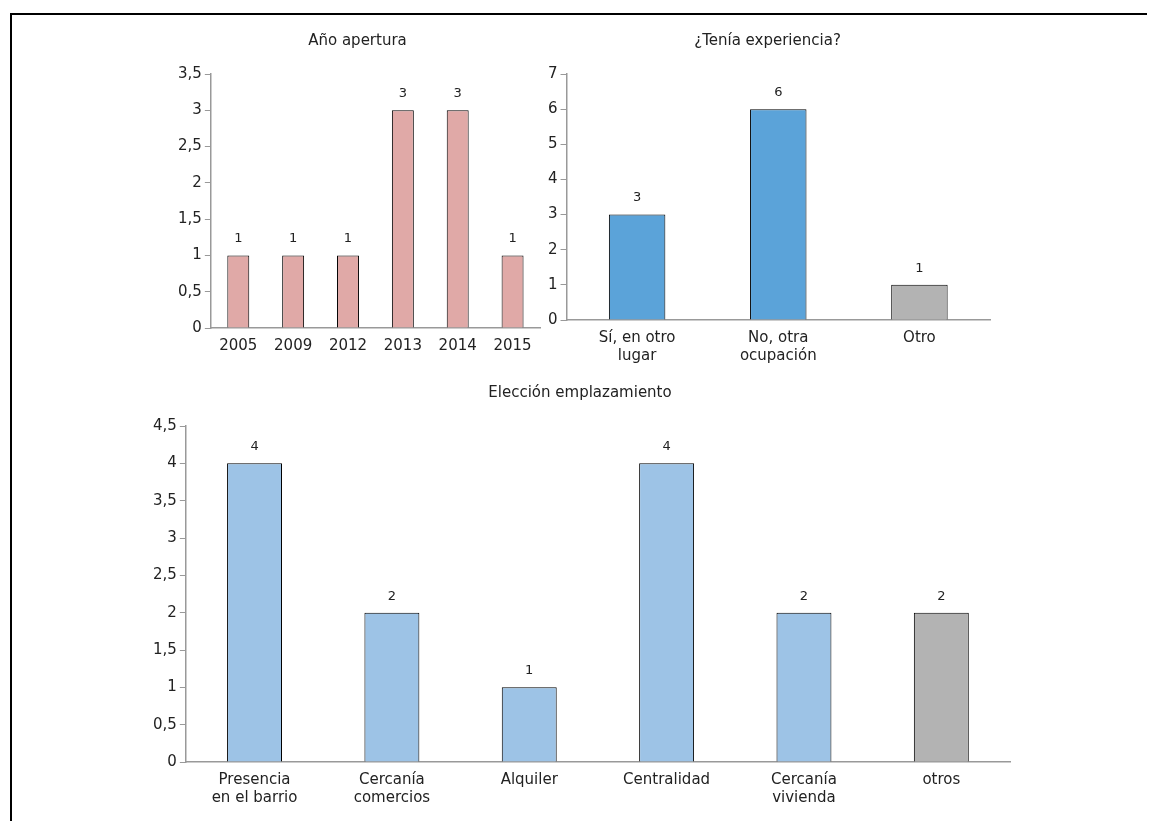 The image size is (1149, 823). Describe the element at coordinates (457, 344) in the screenshot. I see `x-tick-label: 2014` at that location.